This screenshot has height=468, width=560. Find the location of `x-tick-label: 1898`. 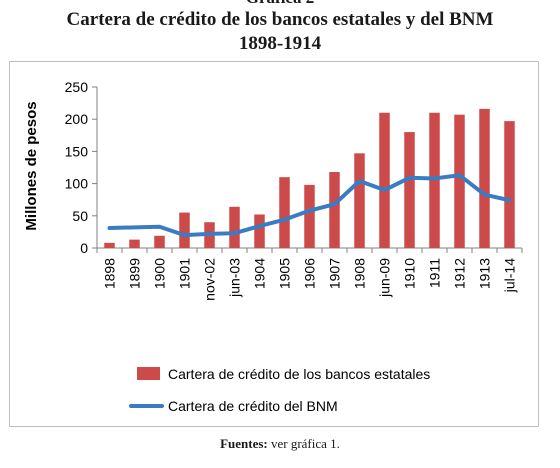

x-tick-label: 1898 is located at coordinates (110, 273).